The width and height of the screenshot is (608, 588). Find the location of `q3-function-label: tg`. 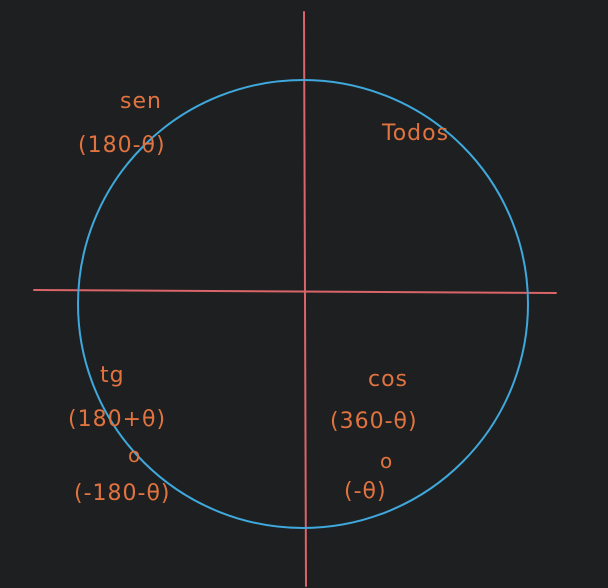

q3-function-label: tg is located at coordinates (112, 375).